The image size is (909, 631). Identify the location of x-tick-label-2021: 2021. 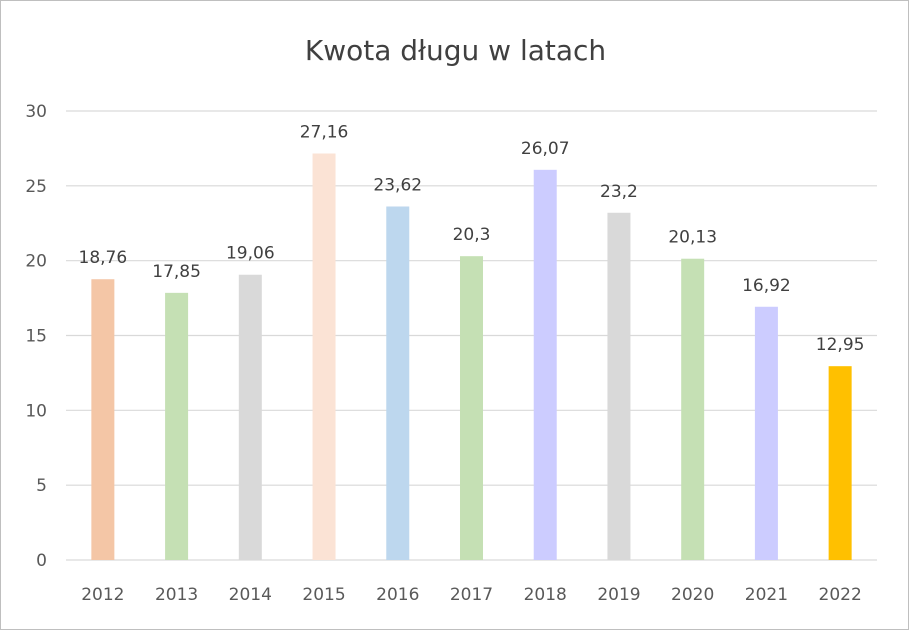
(766, 595).